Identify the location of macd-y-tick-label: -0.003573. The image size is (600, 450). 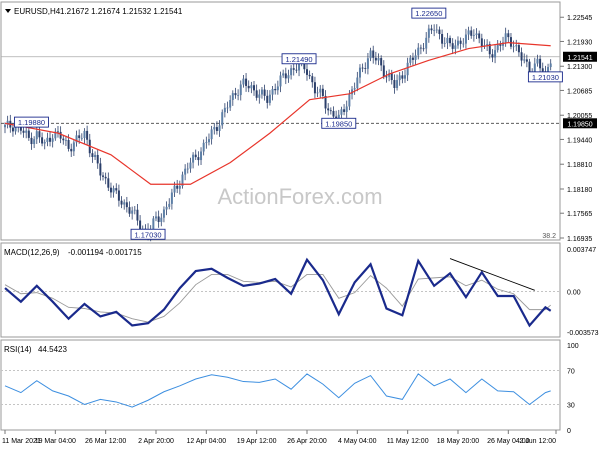
(583, 333).